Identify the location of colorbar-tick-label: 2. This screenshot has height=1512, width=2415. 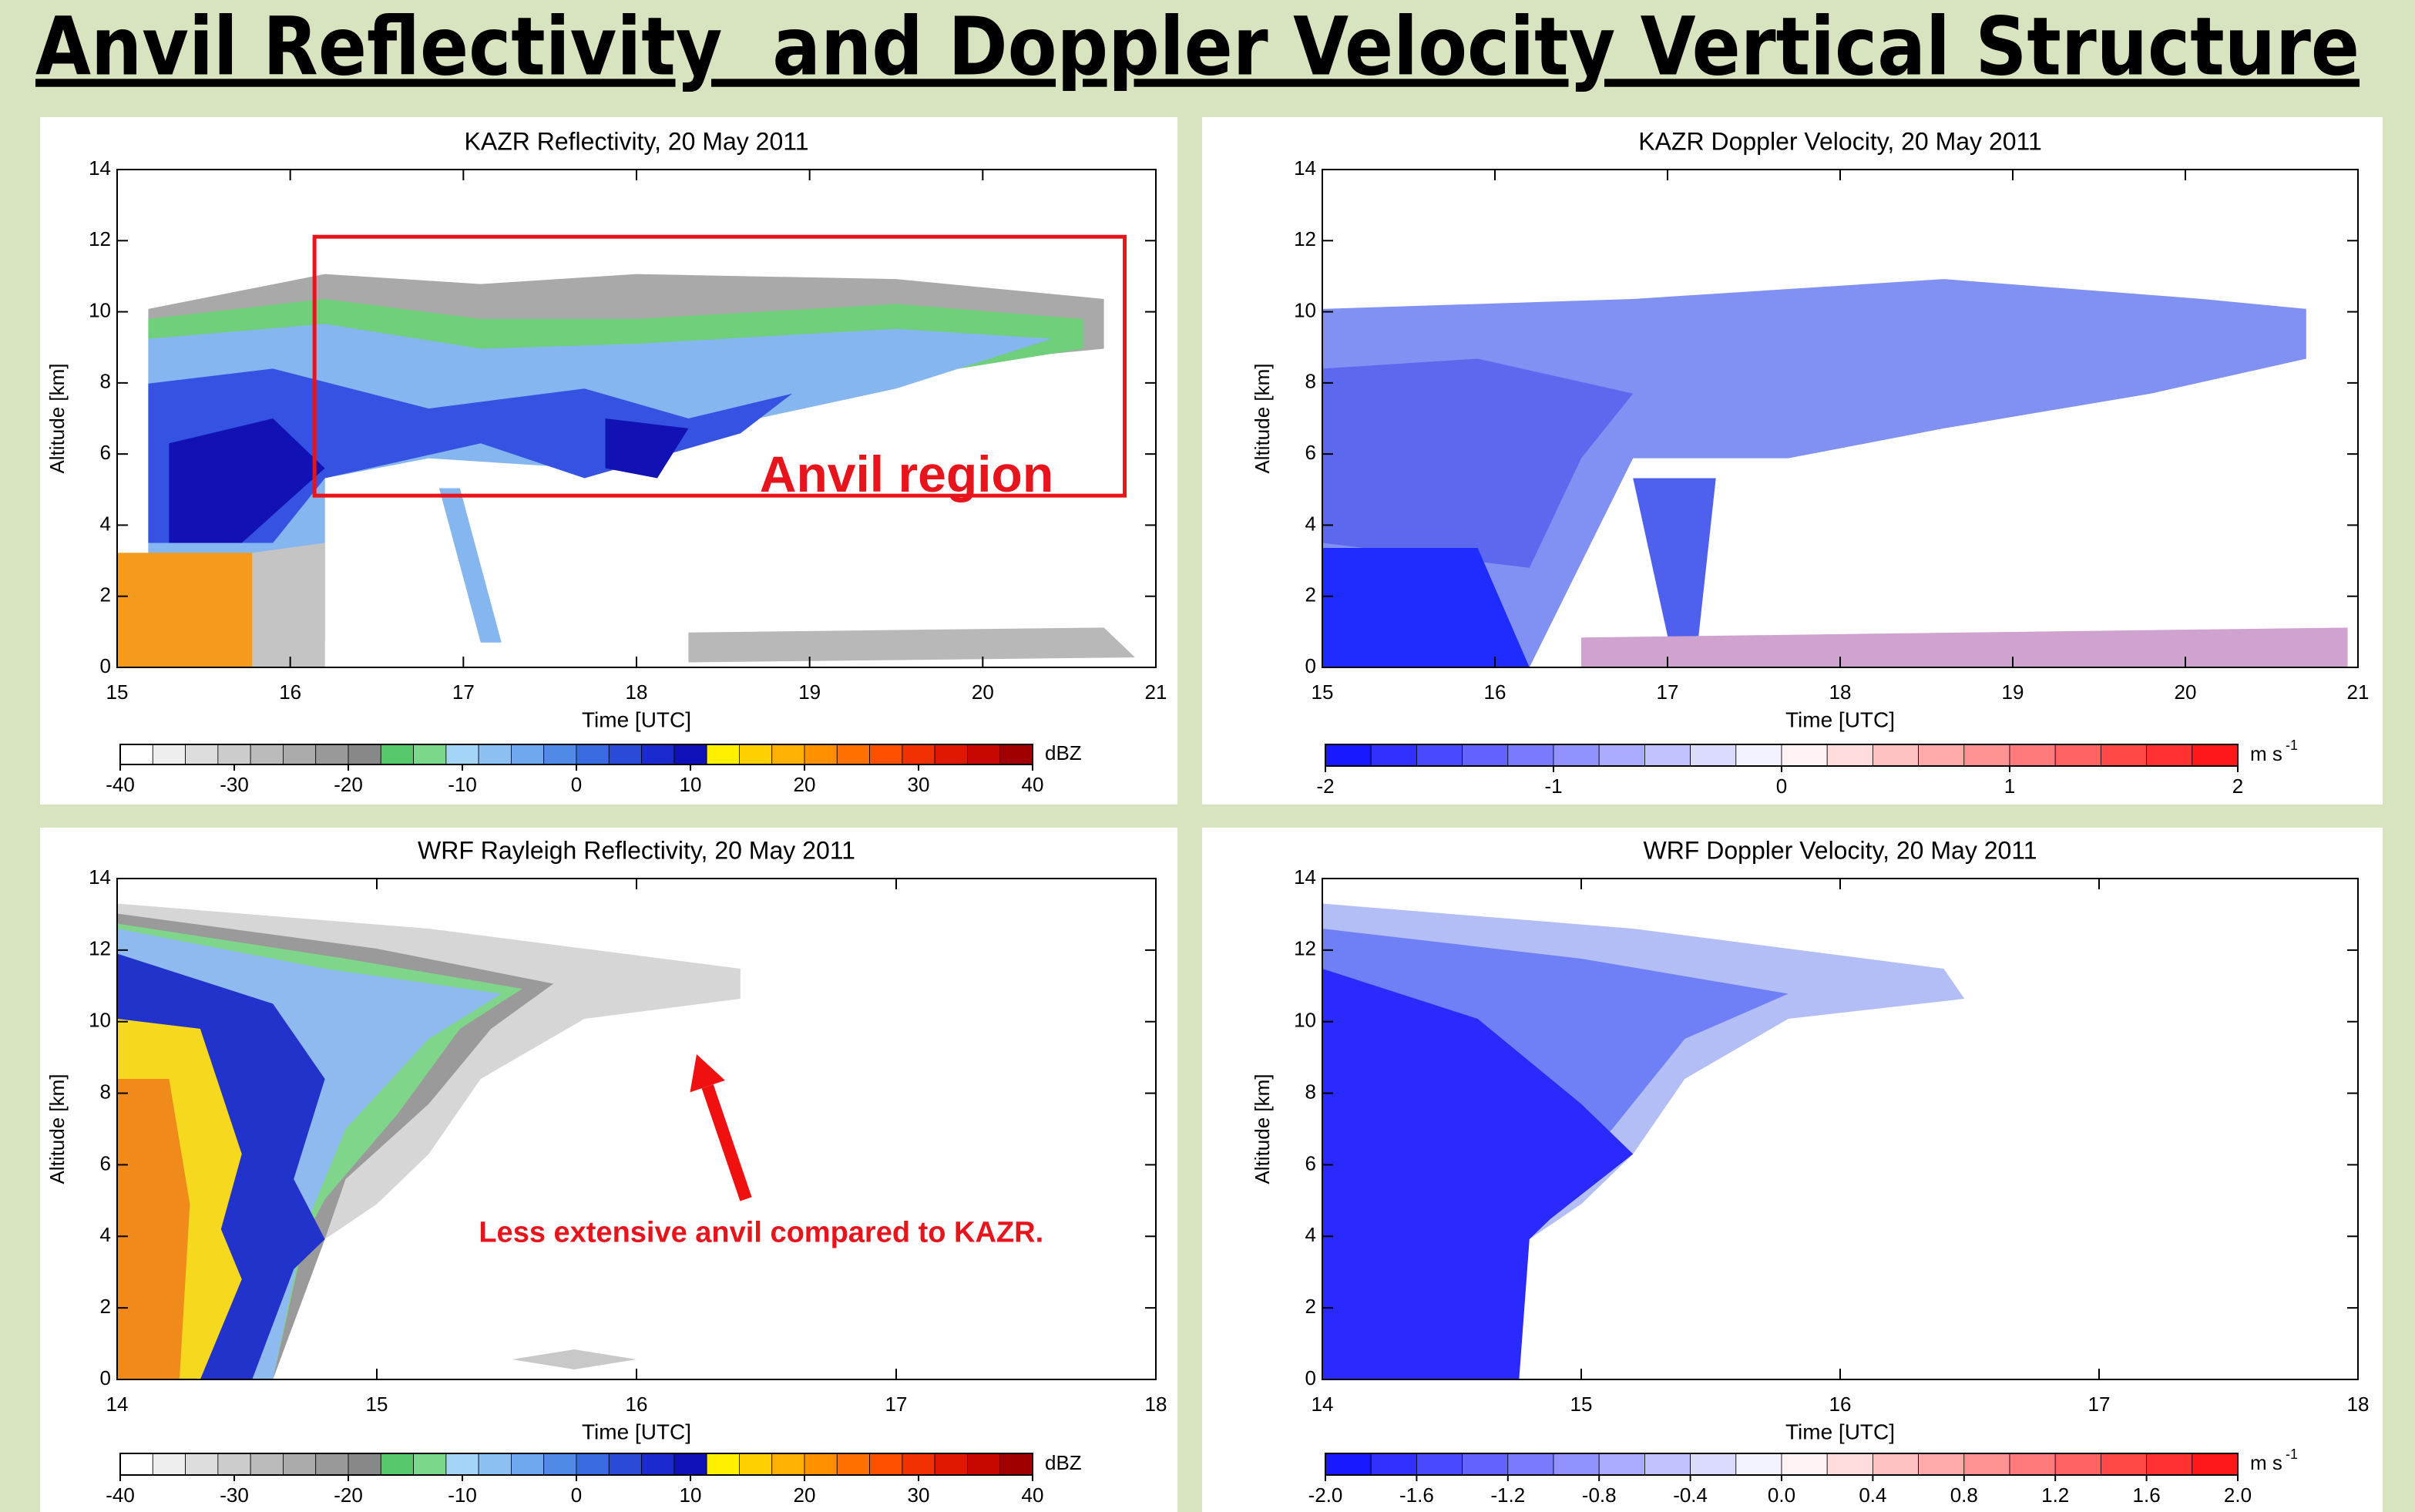
(2238, 786).